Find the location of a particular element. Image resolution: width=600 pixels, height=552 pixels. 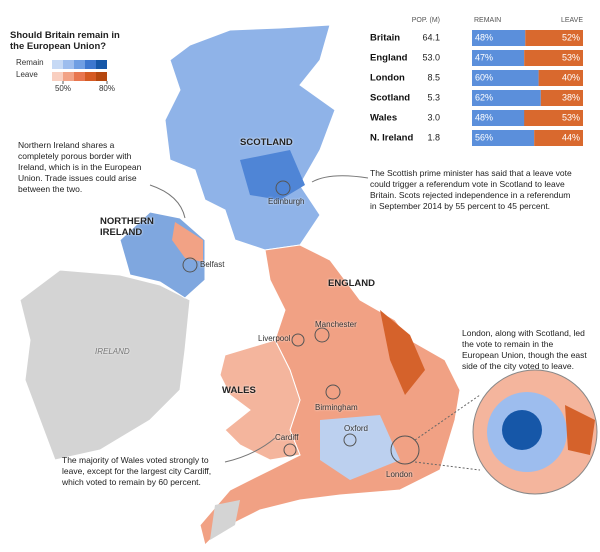

remain-label: 60% is located at coordinates (484, 77).